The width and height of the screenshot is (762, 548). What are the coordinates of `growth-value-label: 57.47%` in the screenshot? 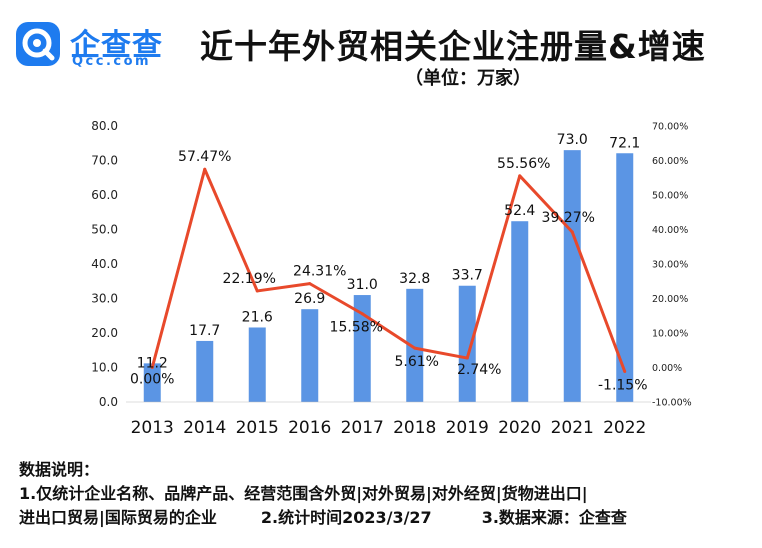 It's located at (204, 157).